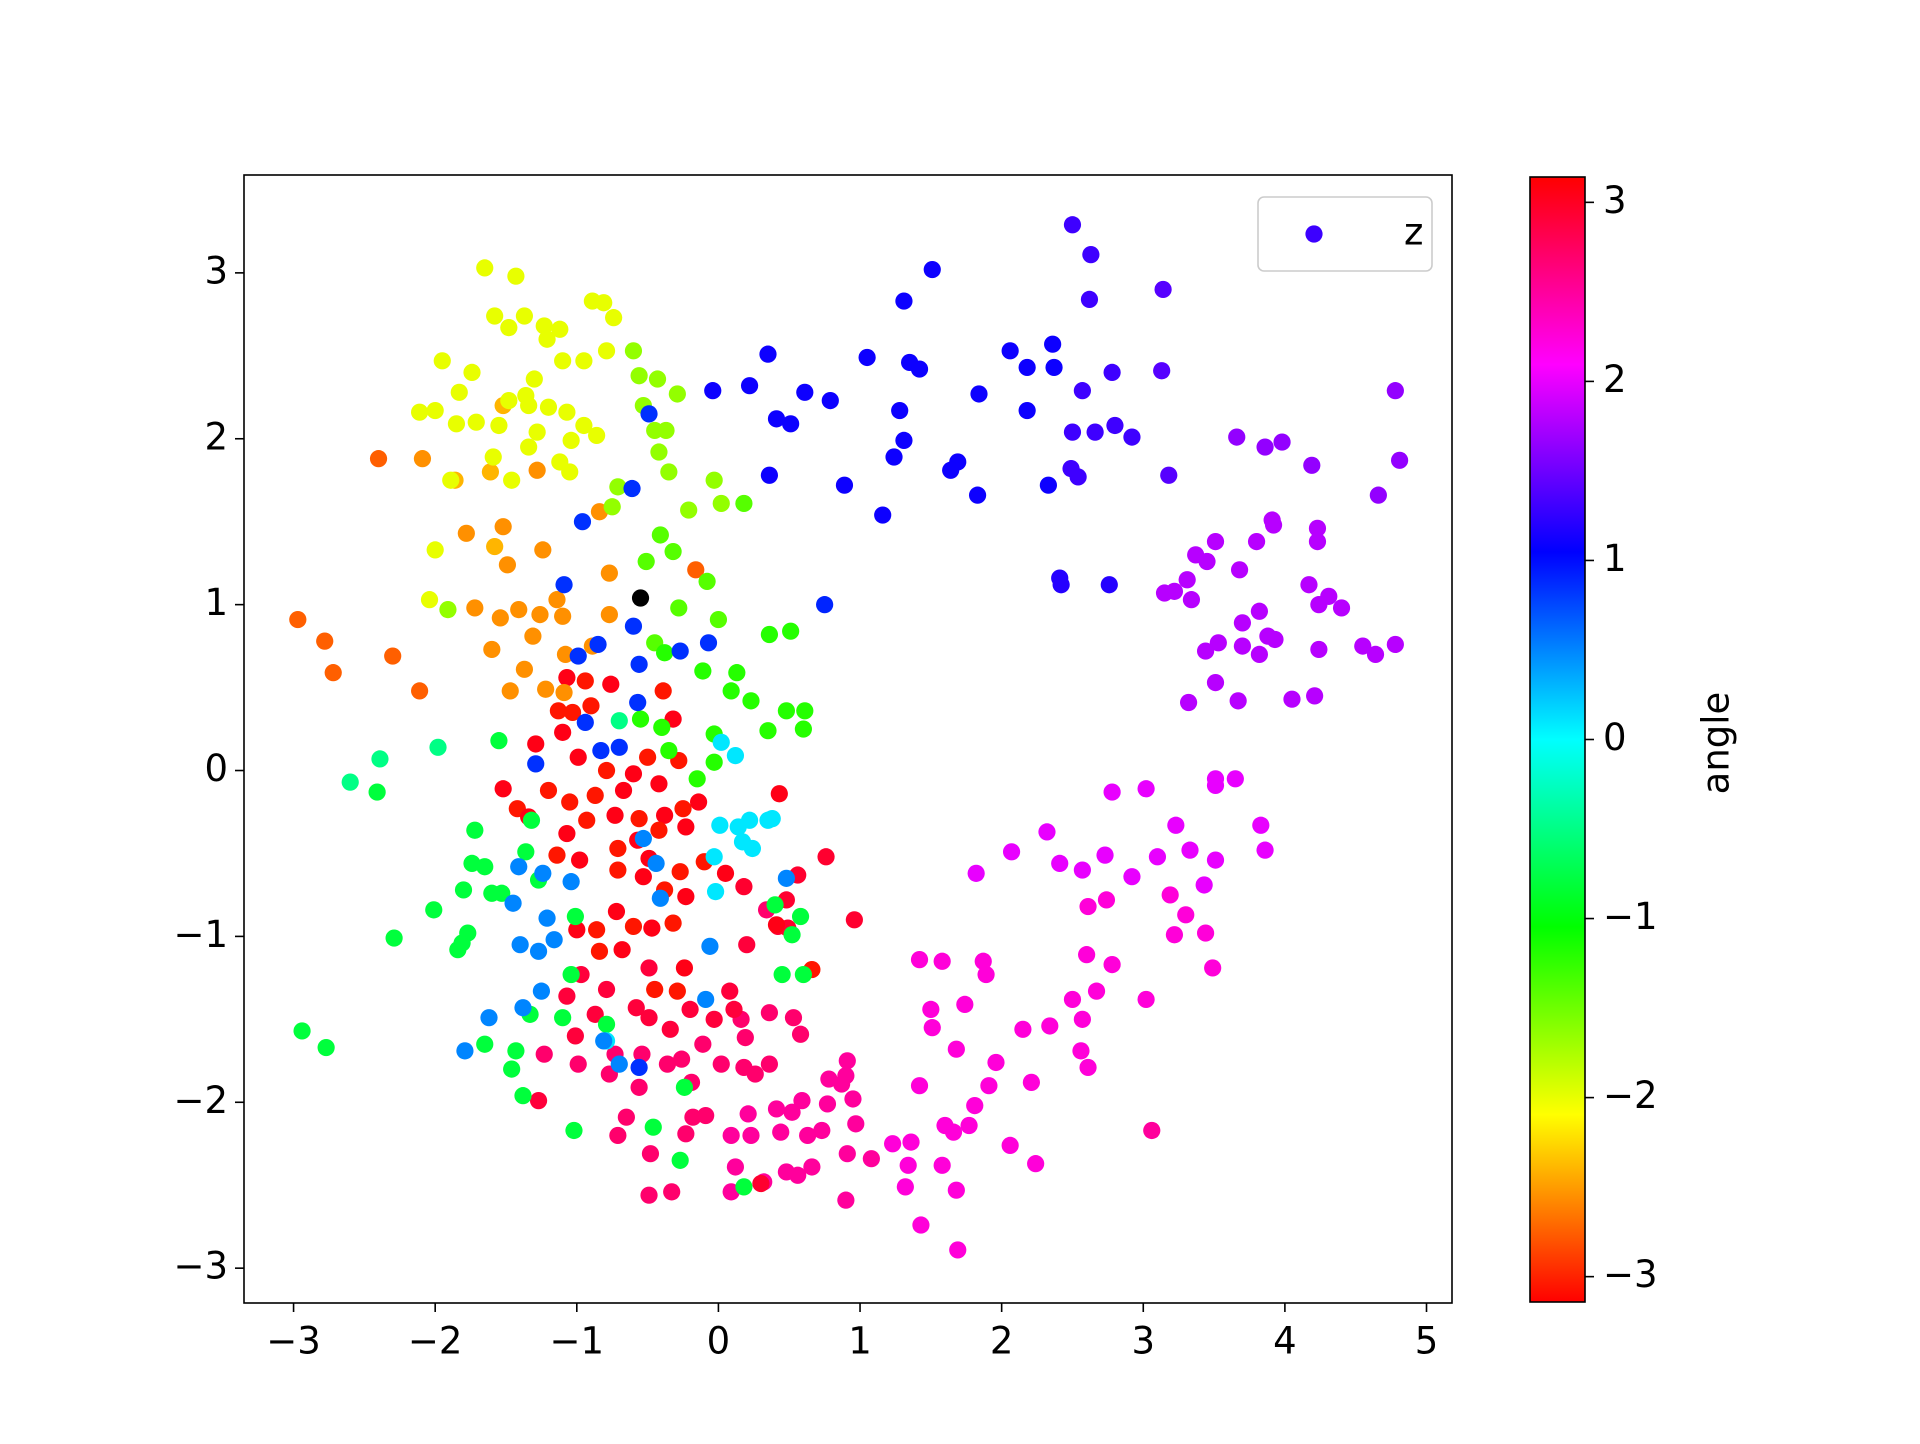 Image resolution: width=1920 pixels, height=1444 pixels. What do you see at coordinates (1345, 234) in the screenshot?
I see `legend-box` at bounding box center [1345, 234].